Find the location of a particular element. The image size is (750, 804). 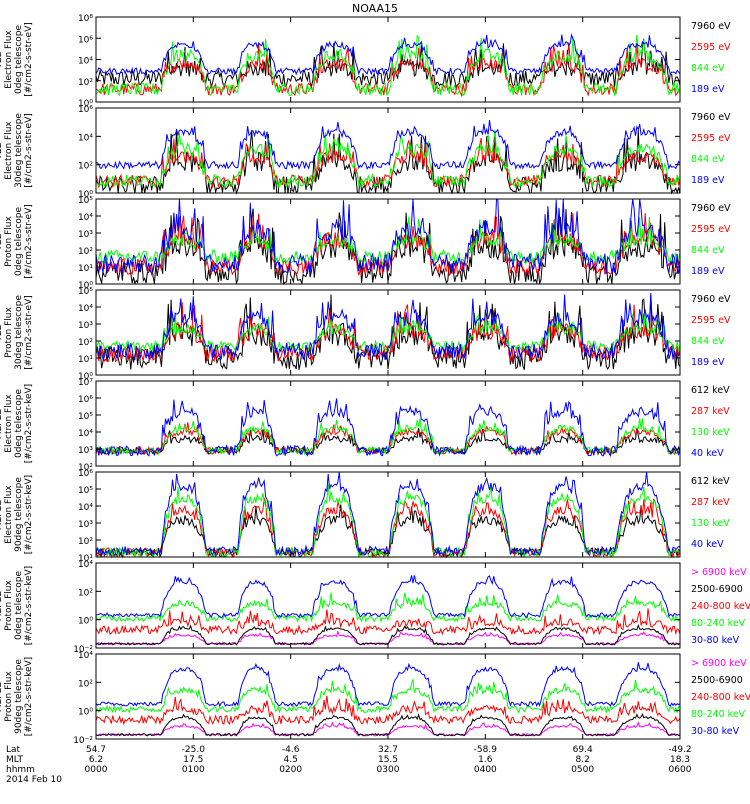

panel-frame is located at coordinates (388, 150).